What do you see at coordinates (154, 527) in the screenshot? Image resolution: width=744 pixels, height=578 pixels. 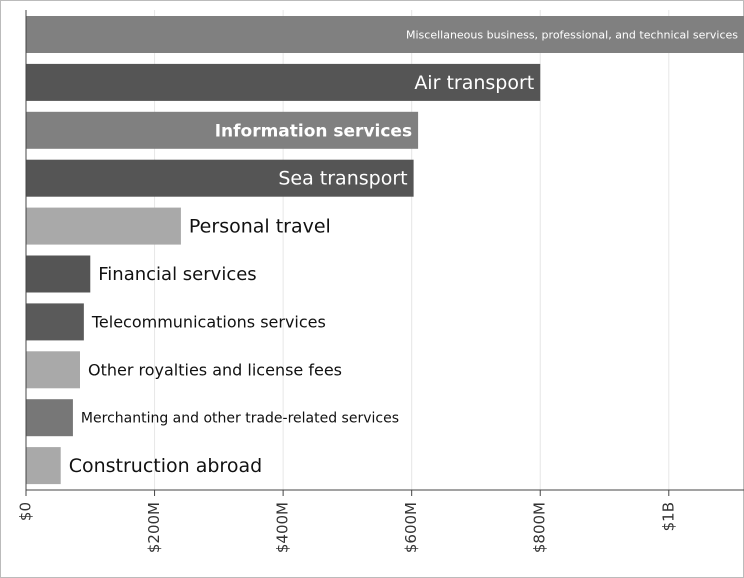 I see `x-tick-label: $200M` at bounding box center [154, 527].